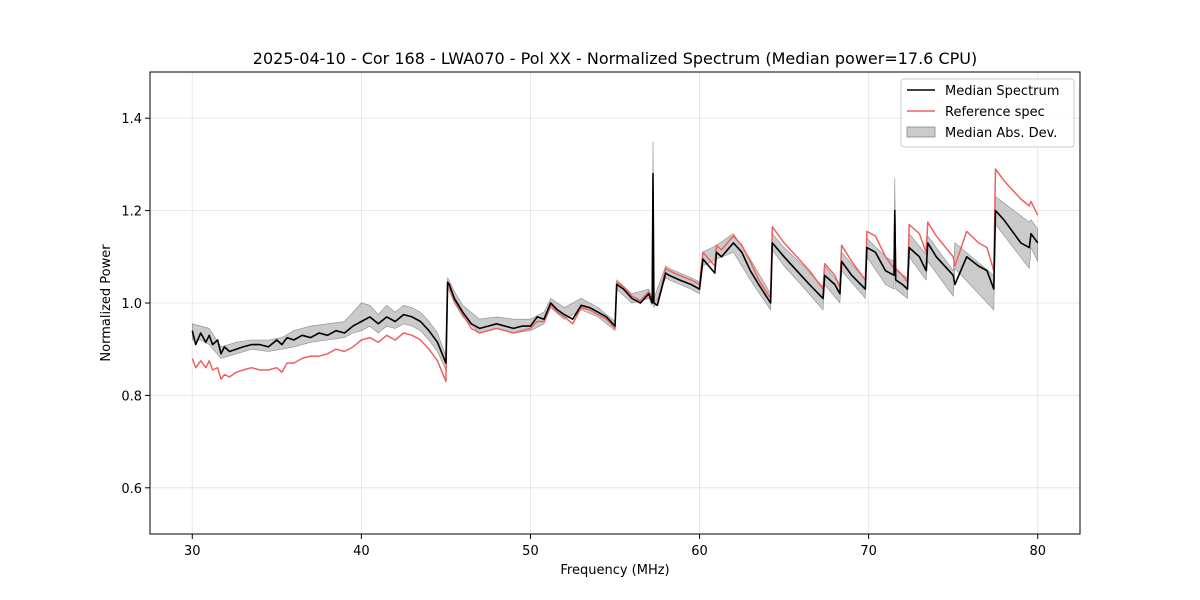  Describe the element at coordinates (615, 546) in the screenshot. I see `x-axis: 30 40 50 60 70 80` at that location.